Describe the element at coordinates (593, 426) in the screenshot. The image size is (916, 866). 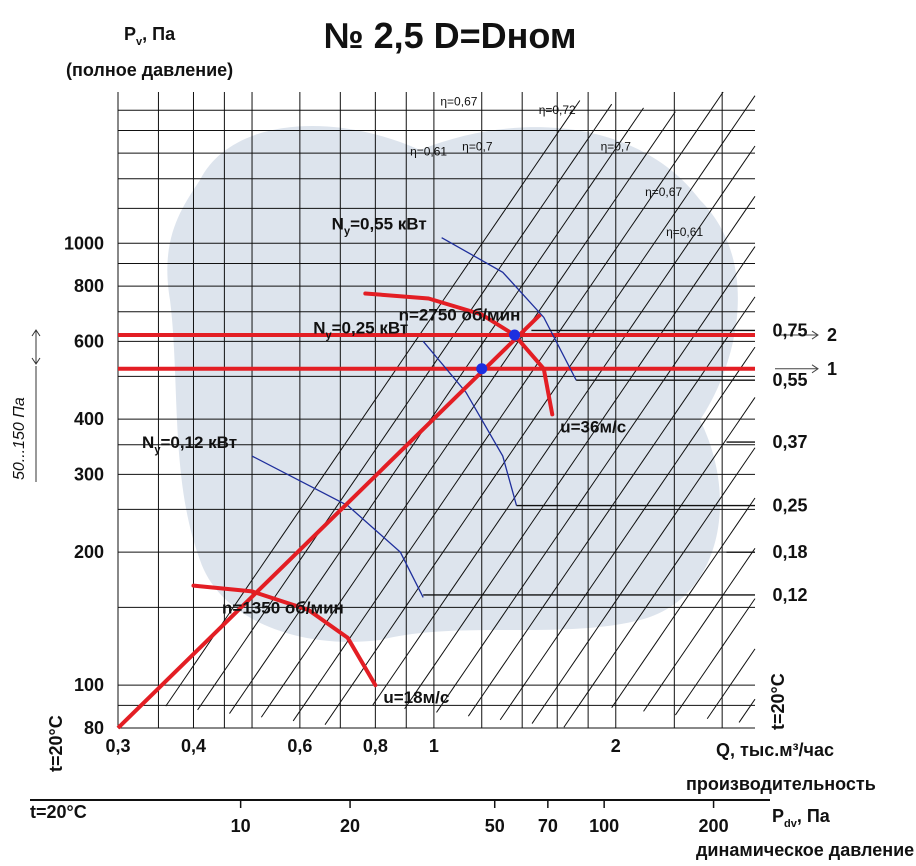
I see `tip-speed-label: u=36м/с` at that location.